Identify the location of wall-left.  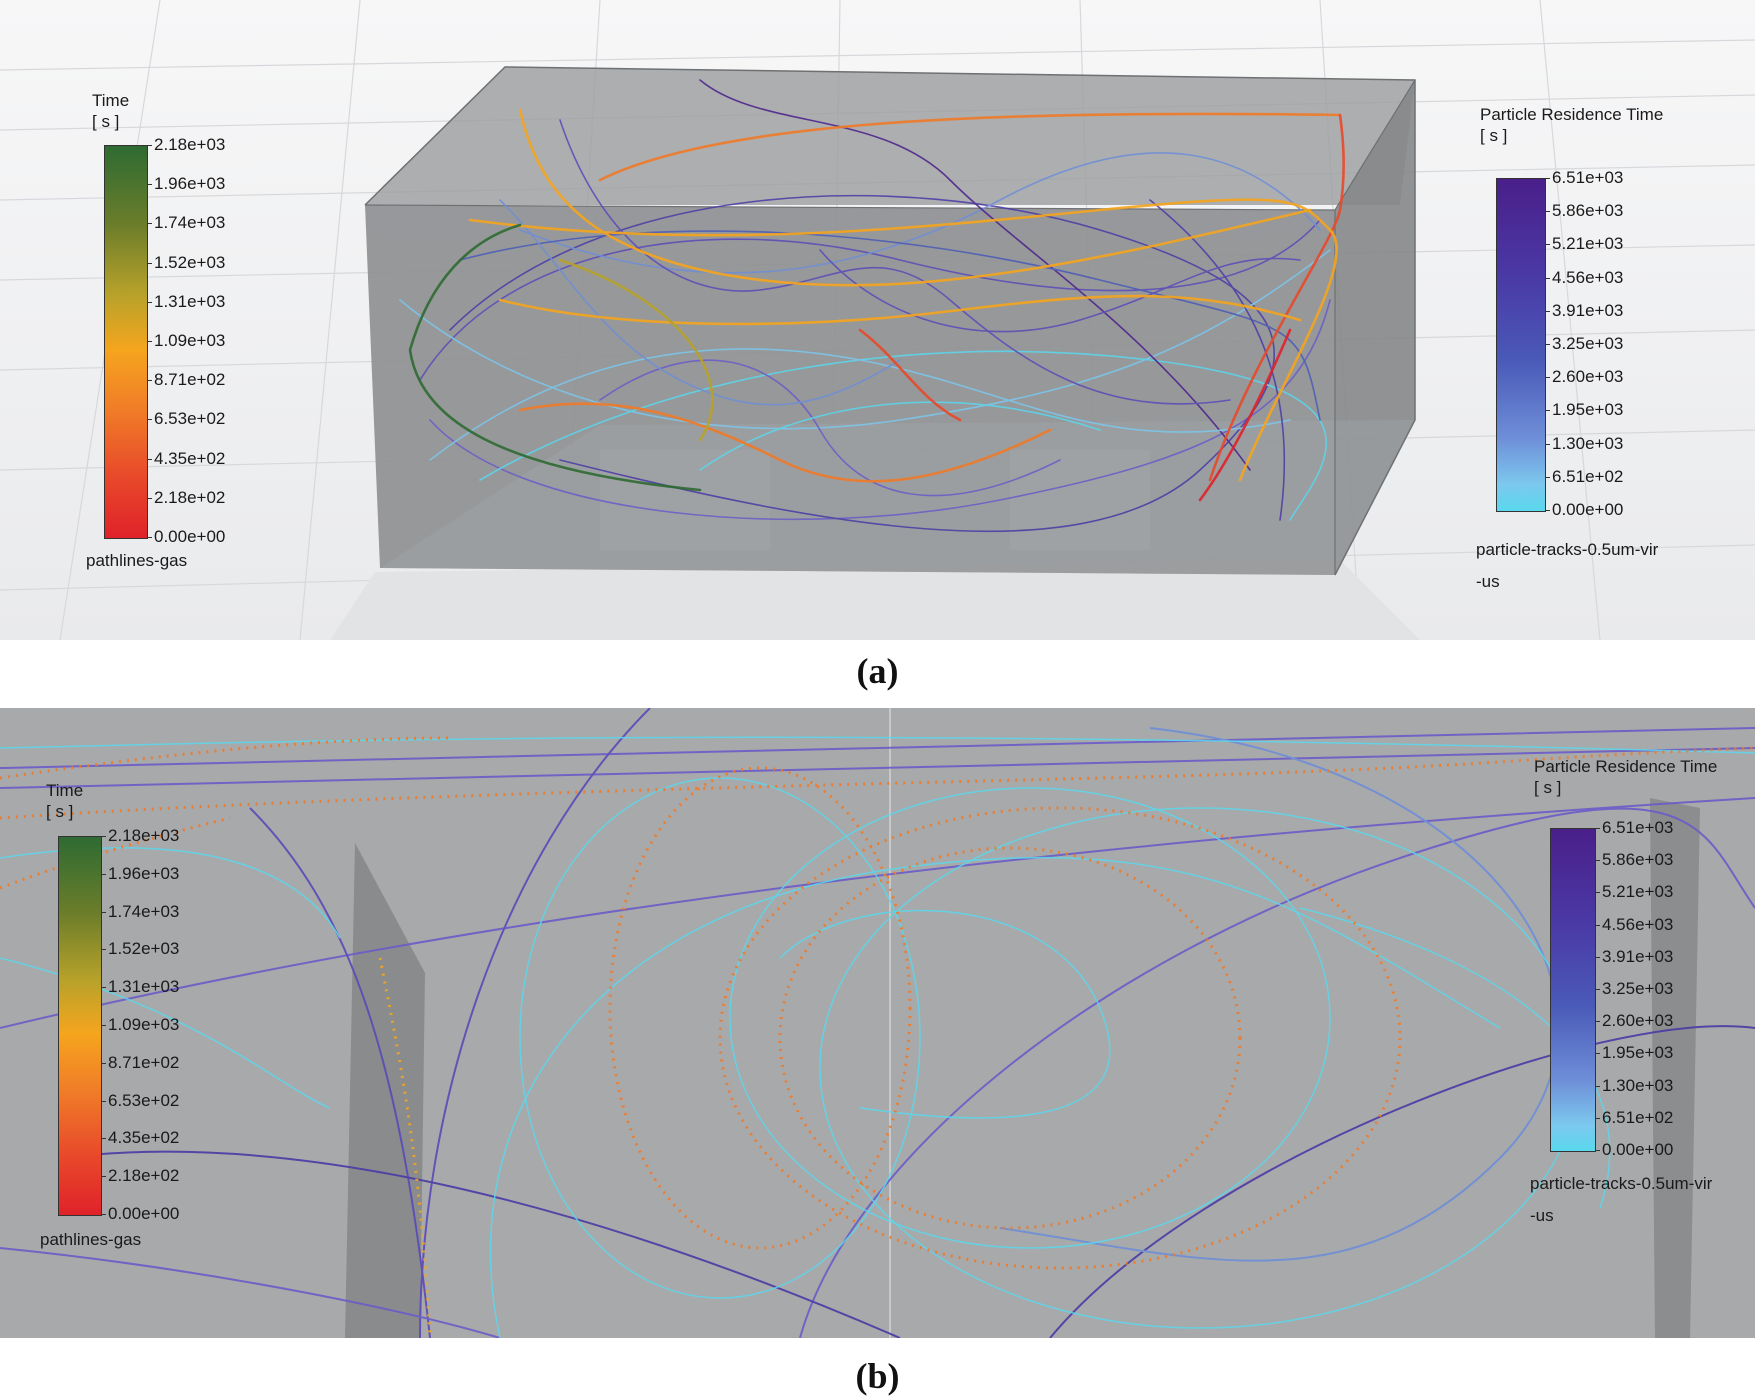
(385, 1090).